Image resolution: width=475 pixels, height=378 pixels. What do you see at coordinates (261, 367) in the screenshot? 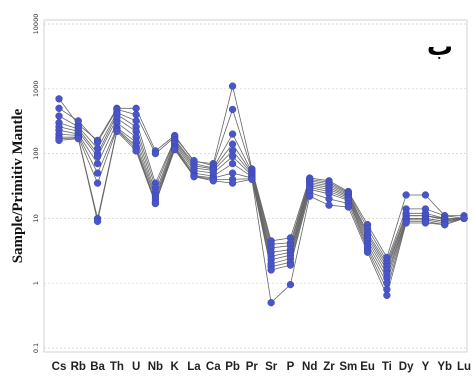
I see `x-category-labels: Cs Rb Ba Th U Nb K La Ca Pb Pr Sr P Nd Zr Sm Eu Ti Dy Y Yb Lu` at bounding box center [261, 367].